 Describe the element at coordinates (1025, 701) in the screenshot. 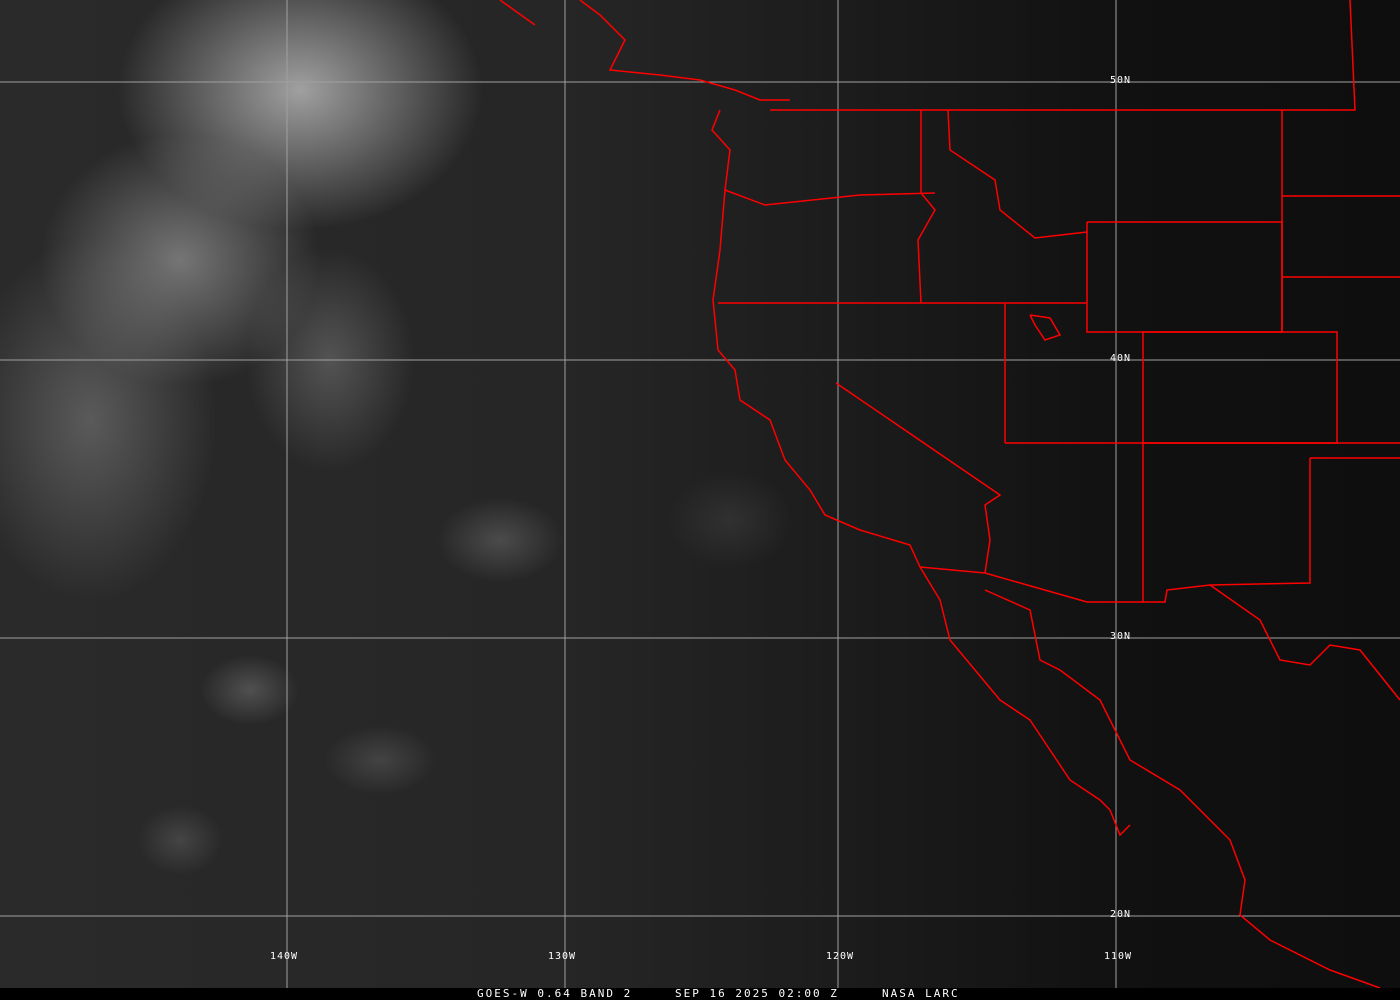

I see `baja-west-coast` at that location.